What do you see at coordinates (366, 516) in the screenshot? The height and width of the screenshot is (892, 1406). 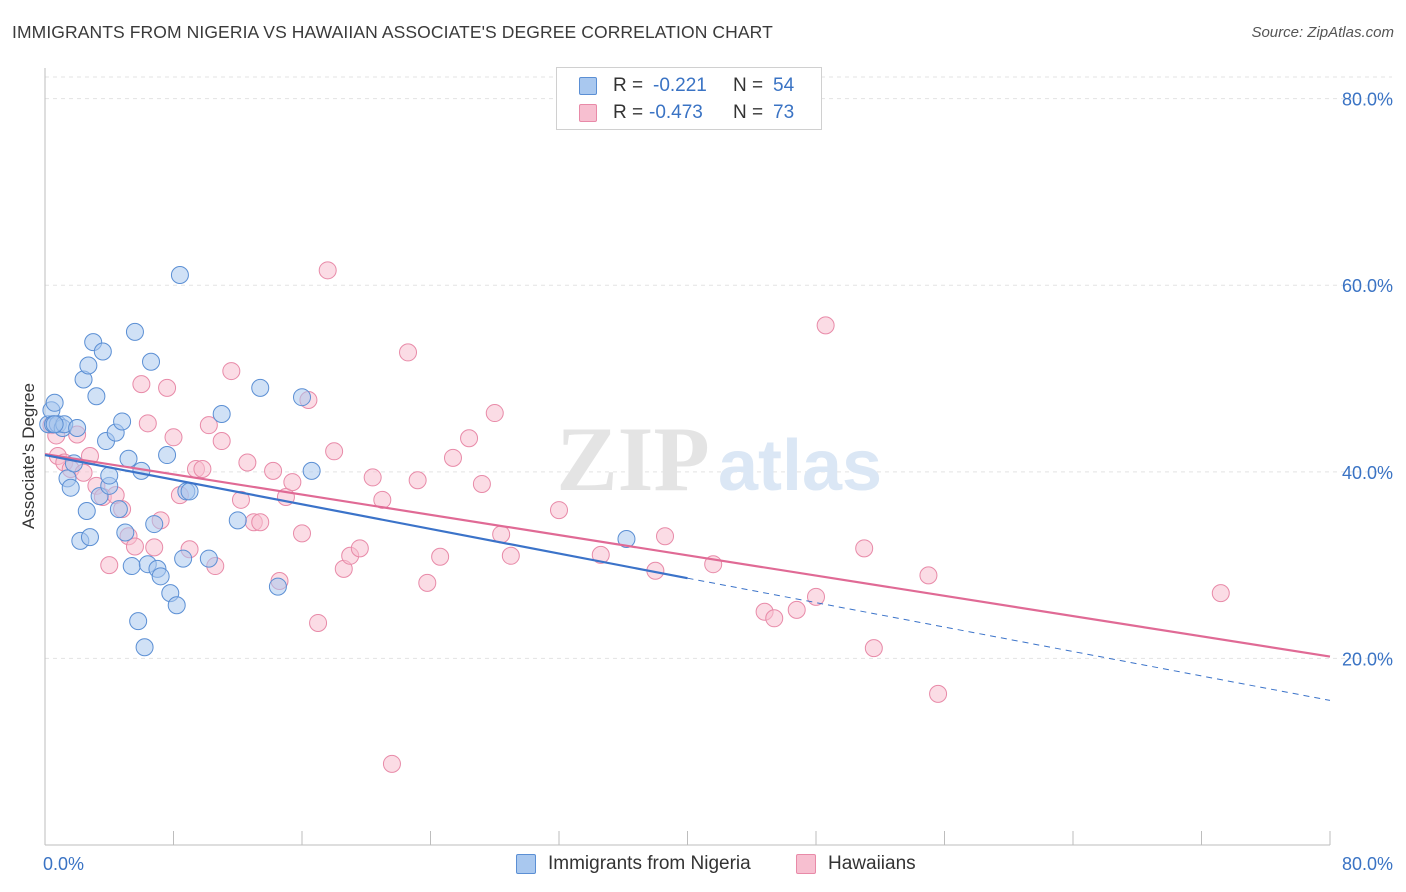 I see `nigeria-trend-line` at bounding box center [366, 516].